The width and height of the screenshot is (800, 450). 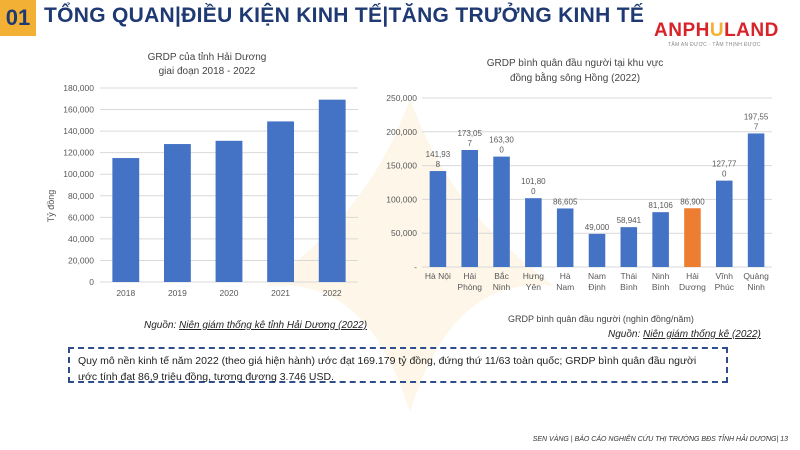 I want to click on chart2-data-label: 81,106, so click(x=660, y=205).